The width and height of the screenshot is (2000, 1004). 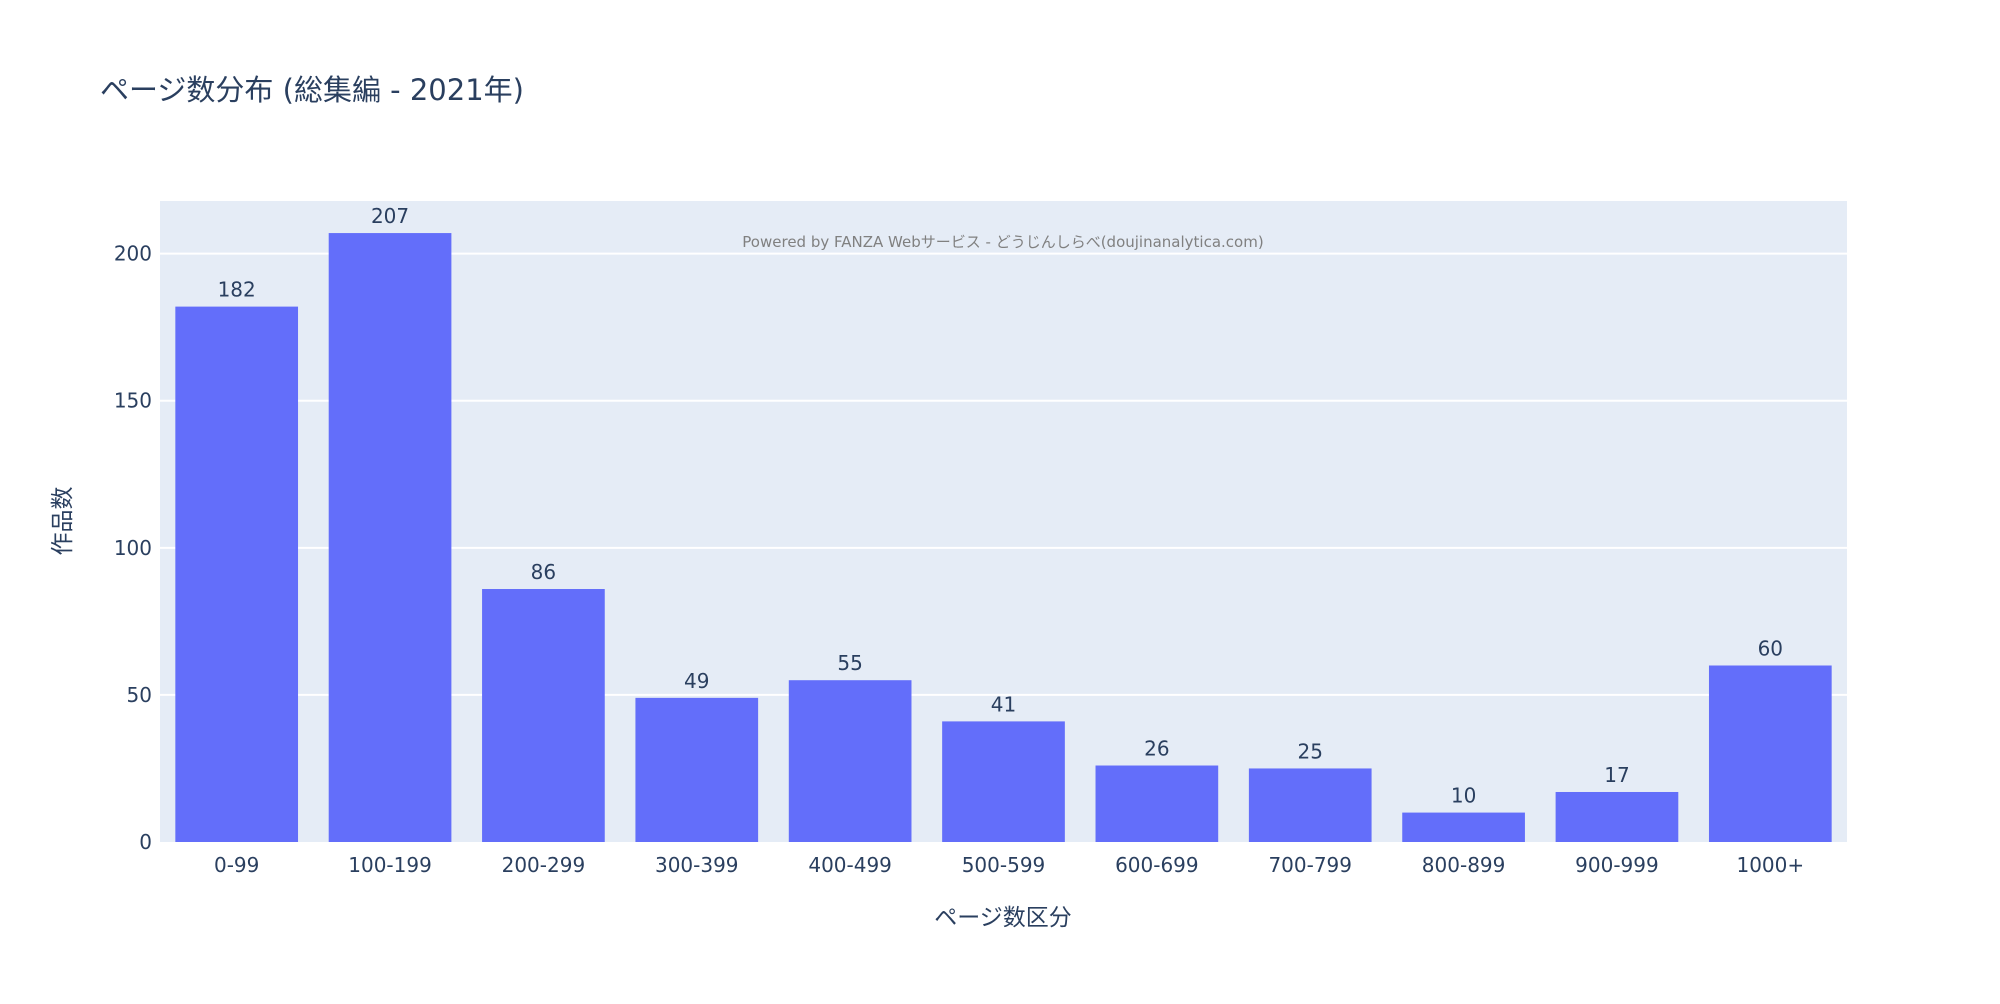 I want to click on y-axis-title: 作品数, so click(x=63, y=521).